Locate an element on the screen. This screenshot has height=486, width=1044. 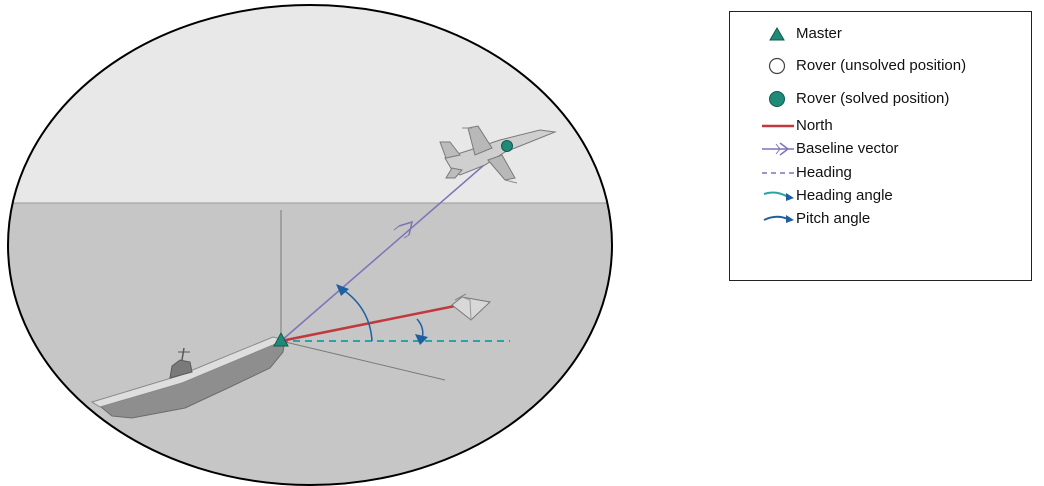
red-line-icon is located at coordinates (778, 126).